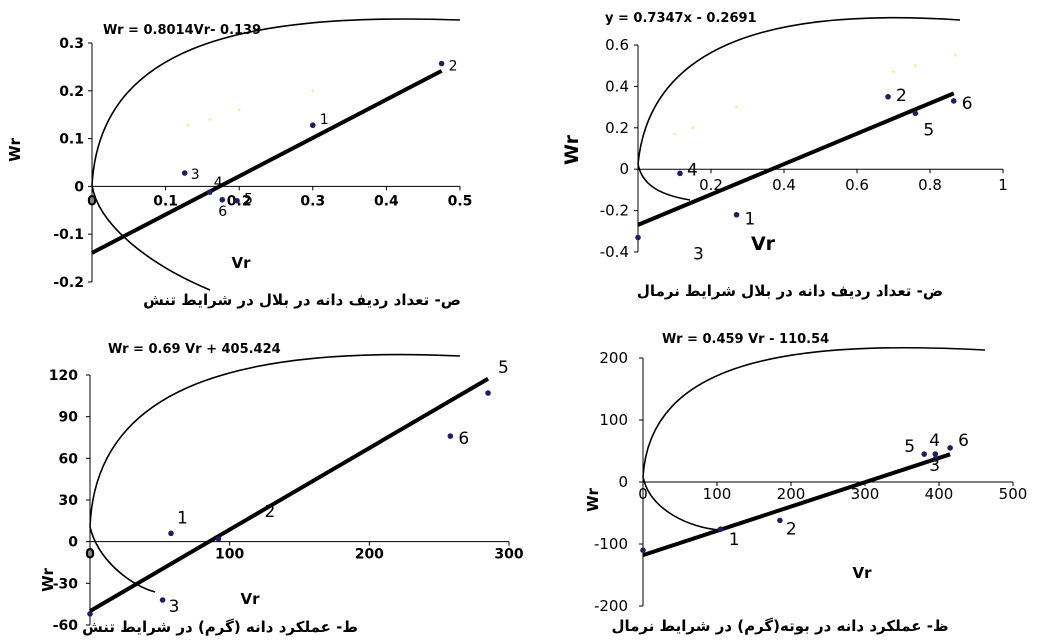 The width and height of the screenshot is (1045, 642). What do you see at coordinates (681, 18) in the screenshot?
I see `chart-title: y = 0.7347x - 0.2691` at bounding box center [681, 18].